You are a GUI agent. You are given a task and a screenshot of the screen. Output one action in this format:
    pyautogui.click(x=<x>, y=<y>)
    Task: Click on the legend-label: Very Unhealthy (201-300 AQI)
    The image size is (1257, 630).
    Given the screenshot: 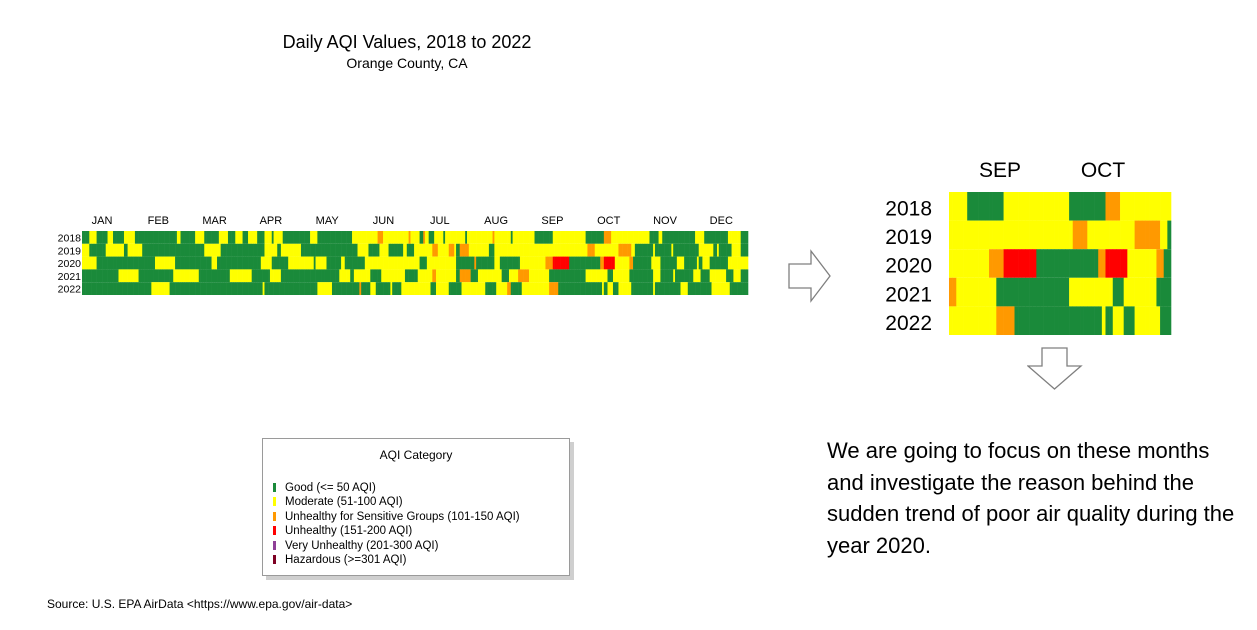 What is the action you would take?
    pyautogui.click(x=362, y=545)
    